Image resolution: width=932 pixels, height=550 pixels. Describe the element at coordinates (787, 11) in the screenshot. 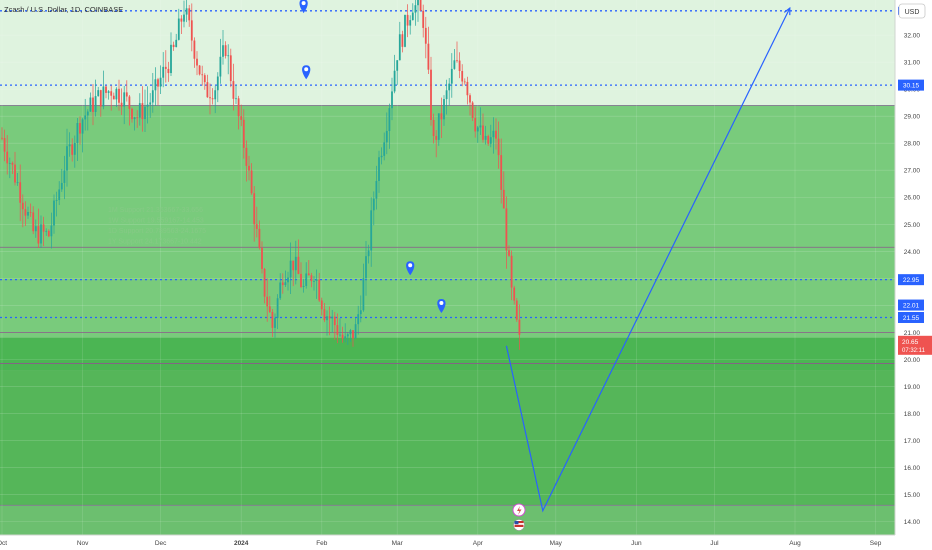

I see `projection-arrowhead` at that location.